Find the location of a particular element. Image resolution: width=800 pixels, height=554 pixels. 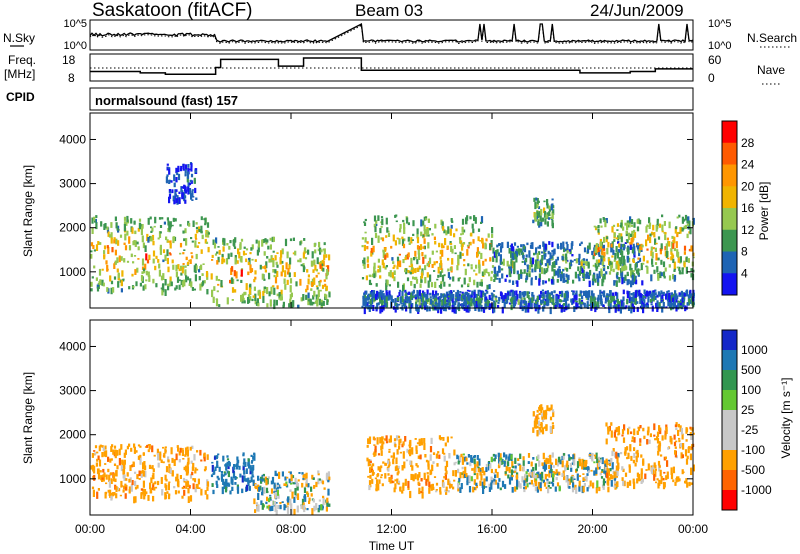

velocity-colorbar-swatch is located at coordinates (729, 480).